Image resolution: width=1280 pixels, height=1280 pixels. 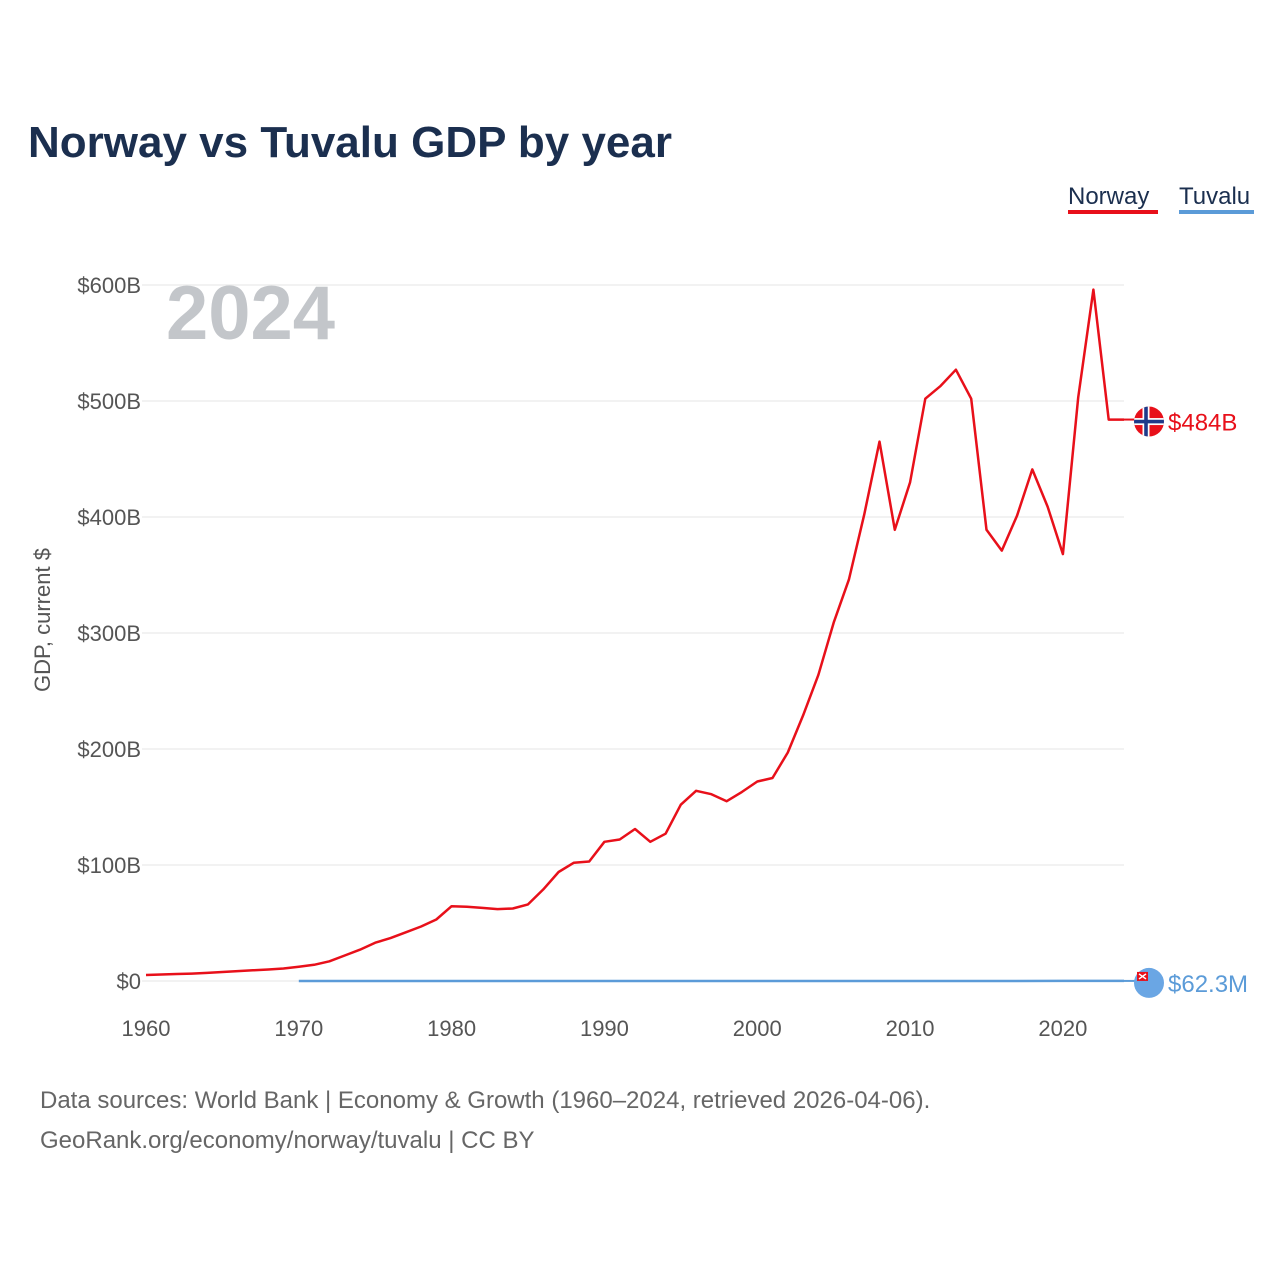 I want to click on flag-canton-cross, so click(x=1142, y=976).